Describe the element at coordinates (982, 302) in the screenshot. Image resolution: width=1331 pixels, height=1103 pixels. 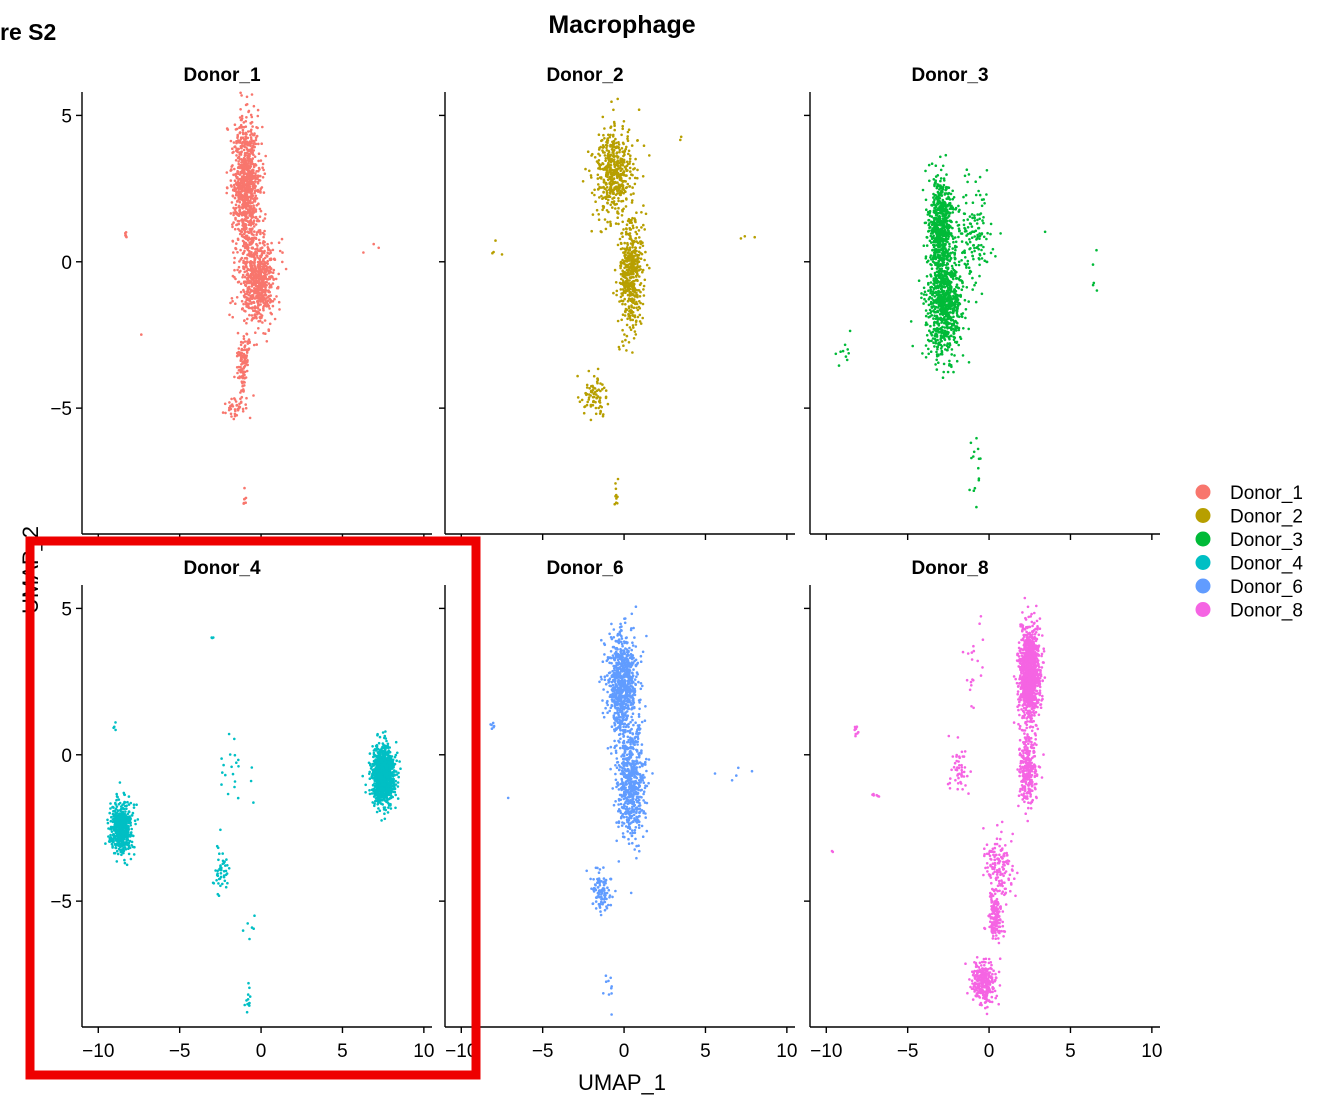
I see `panel-donor-3: Donor_3` at that location.